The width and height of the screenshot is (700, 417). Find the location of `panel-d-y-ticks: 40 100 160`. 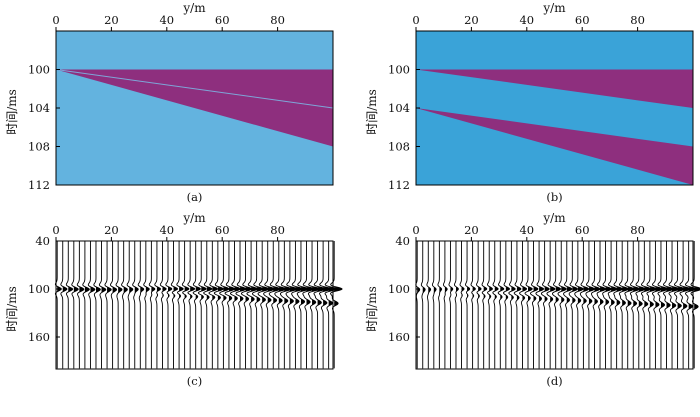

panel-d-y-ticks: 40 100 160 is located at coordinates (404, 289).